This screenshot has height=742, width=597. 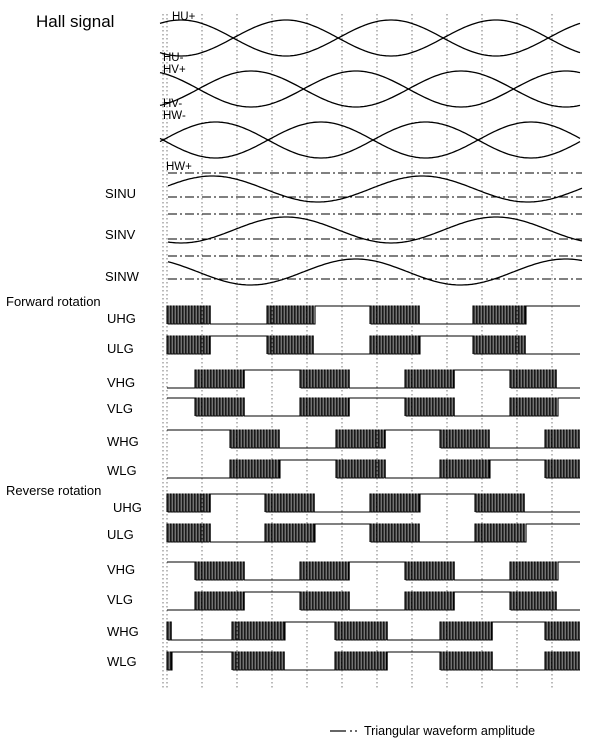 I want to click on sin-v-wave, so click(x=375, y=230).